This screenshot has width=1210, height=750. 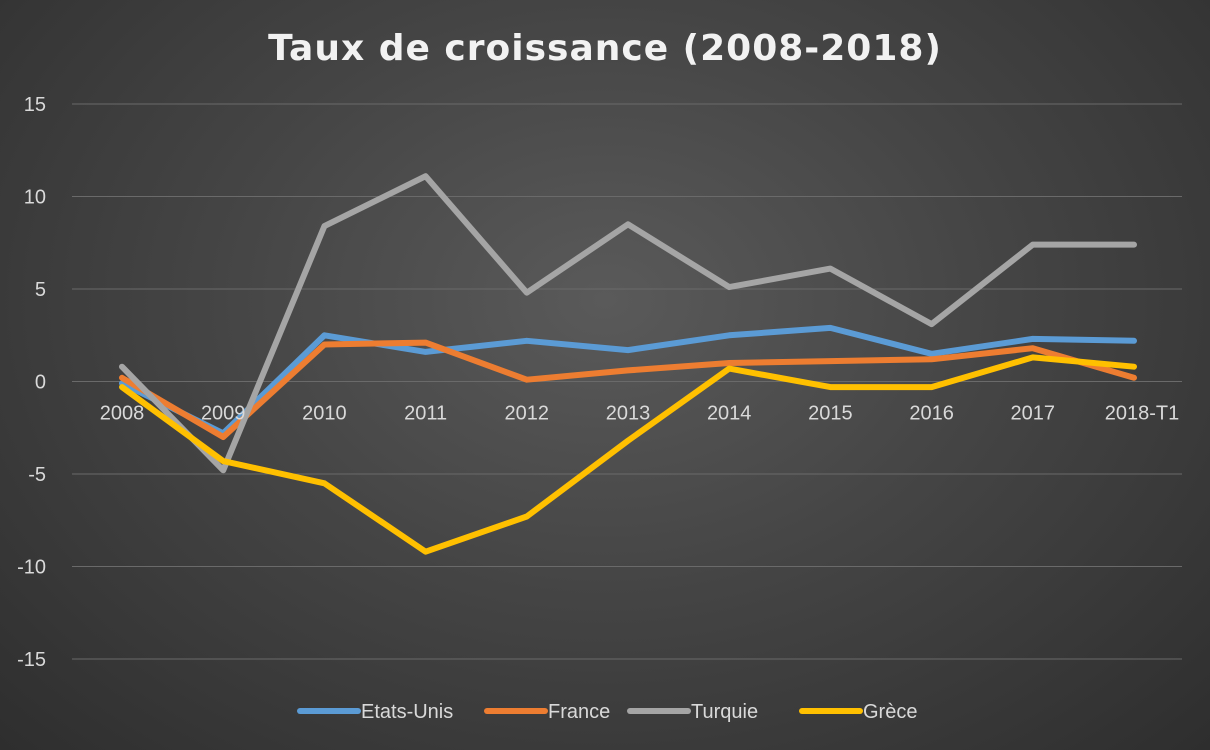 What do you see at coordinates (890, 712) in the screenshot?
I see `legend-label: Grèce` at bounding box center [890, 712].